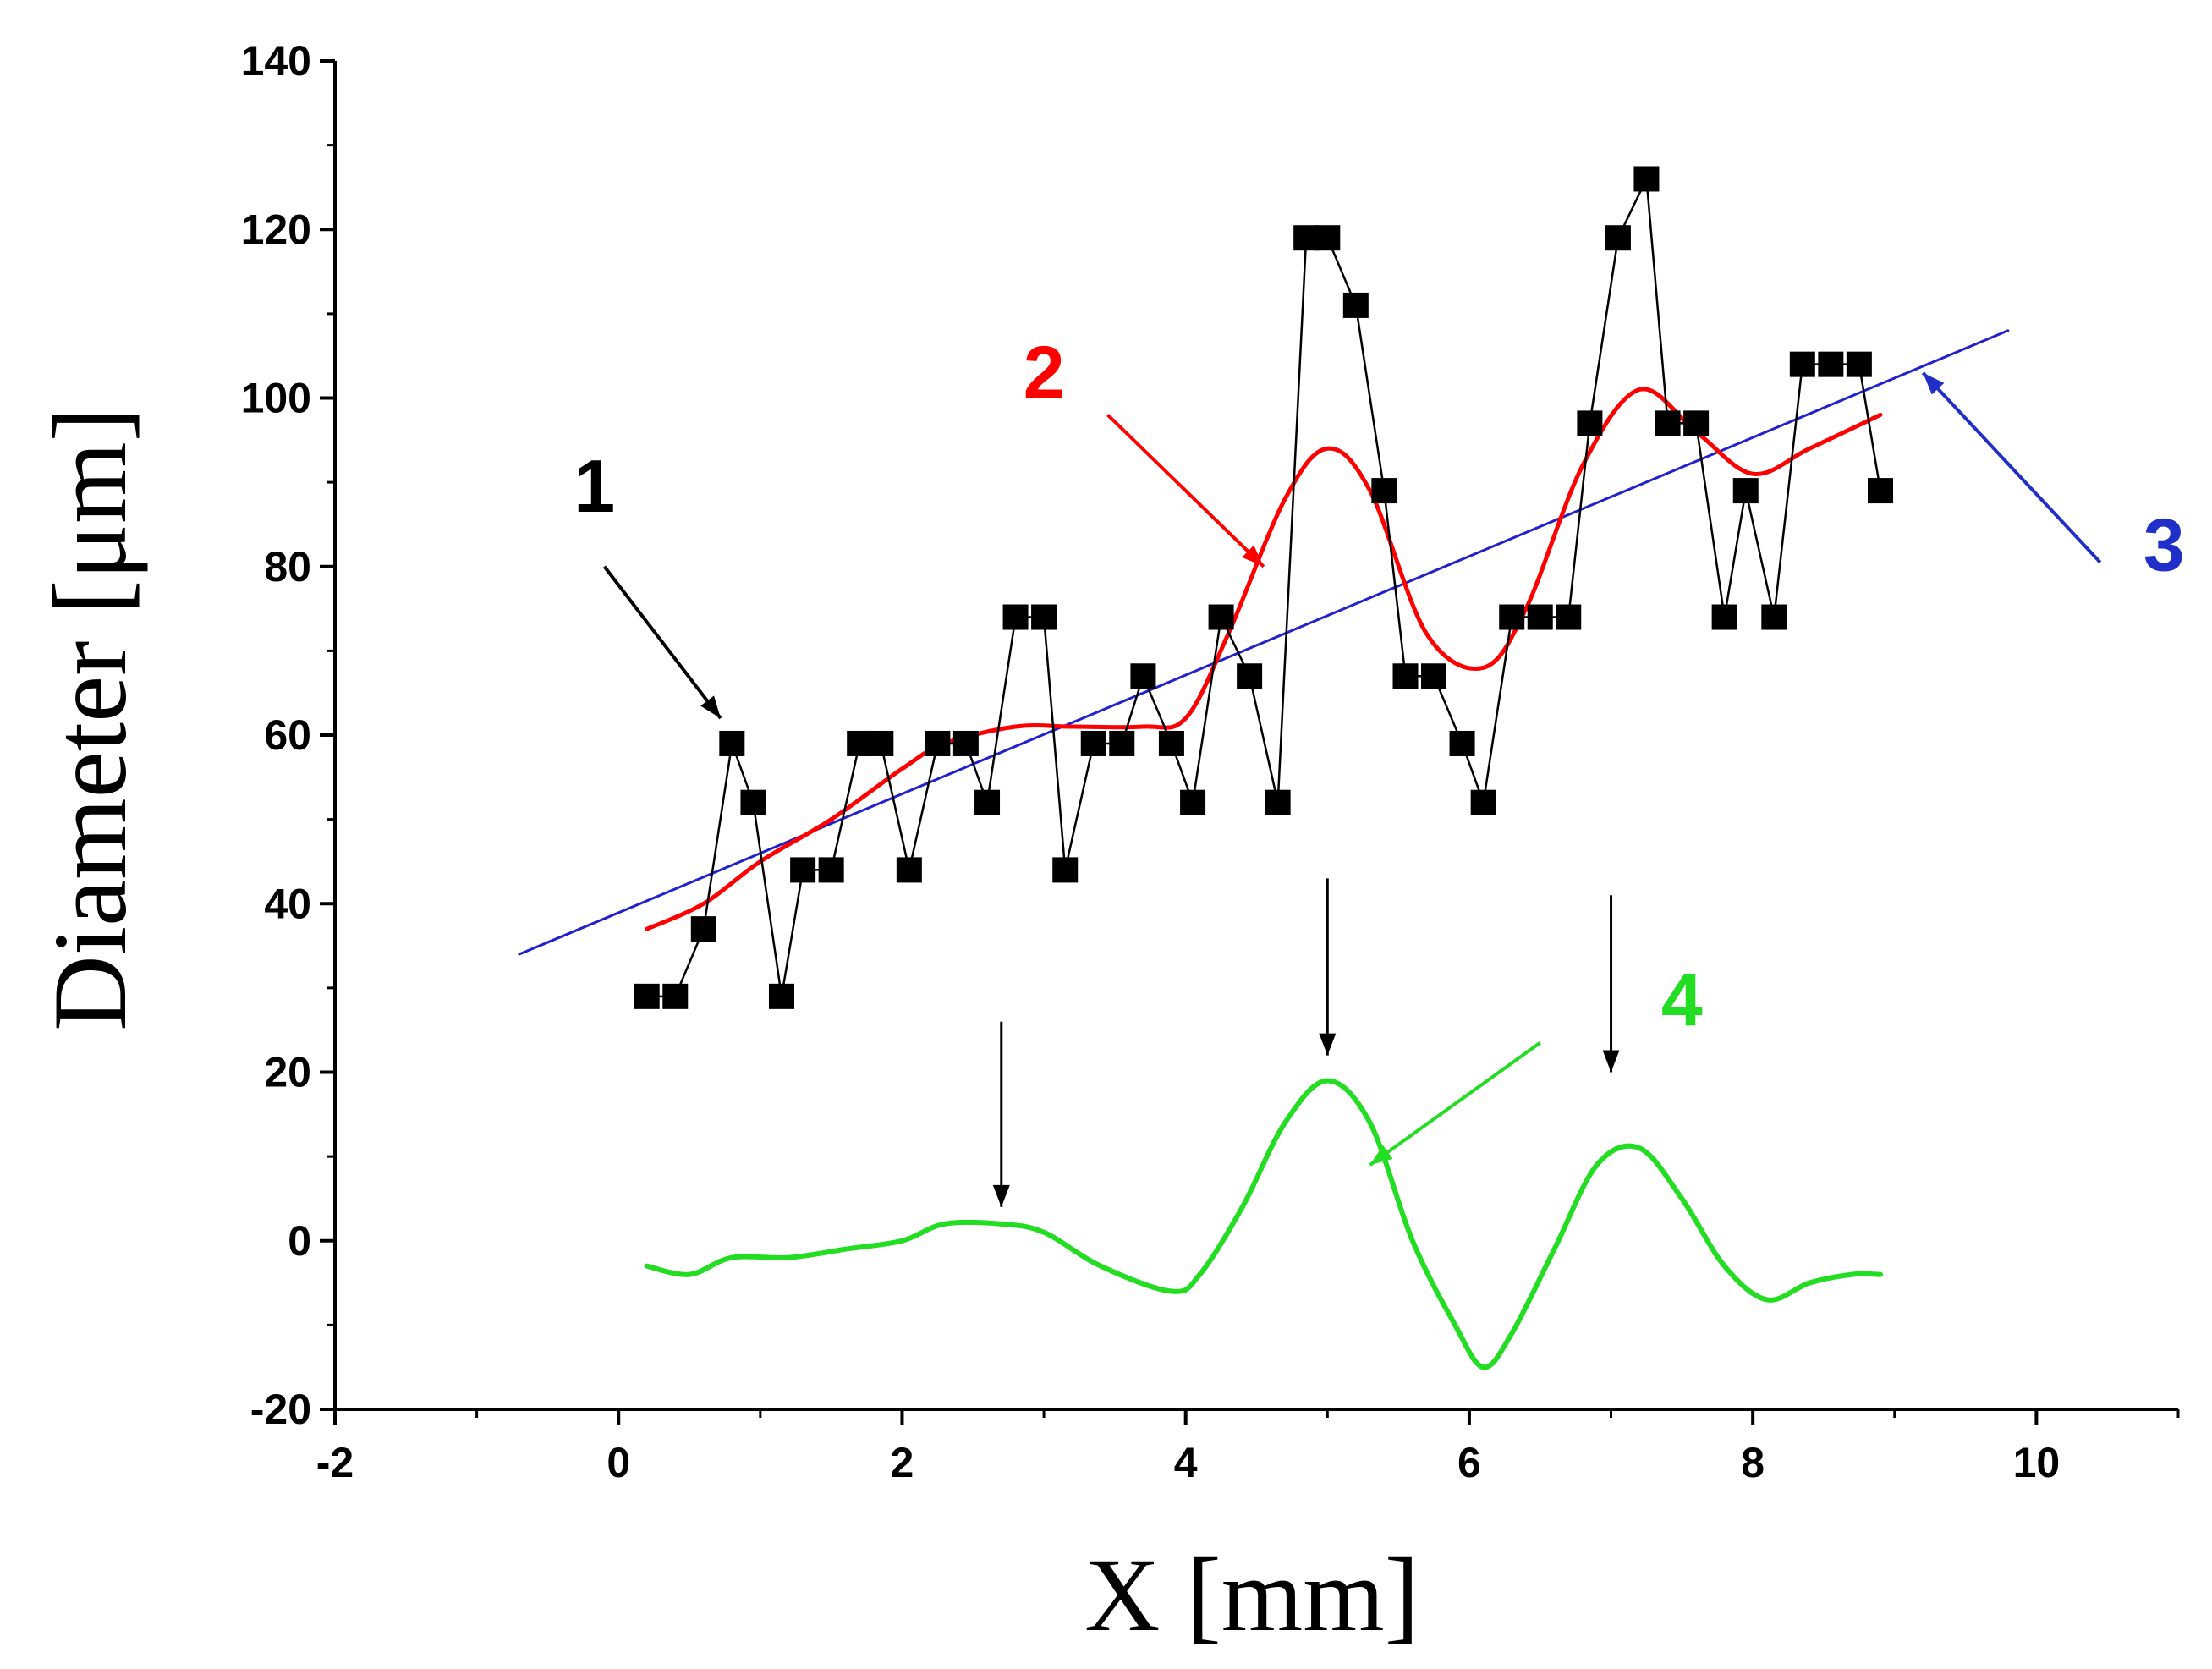  What do you see at coordinates (1044, 373) in the screenshot?
I see `callout-label-2: 2` at bounding box center [1044, 373].